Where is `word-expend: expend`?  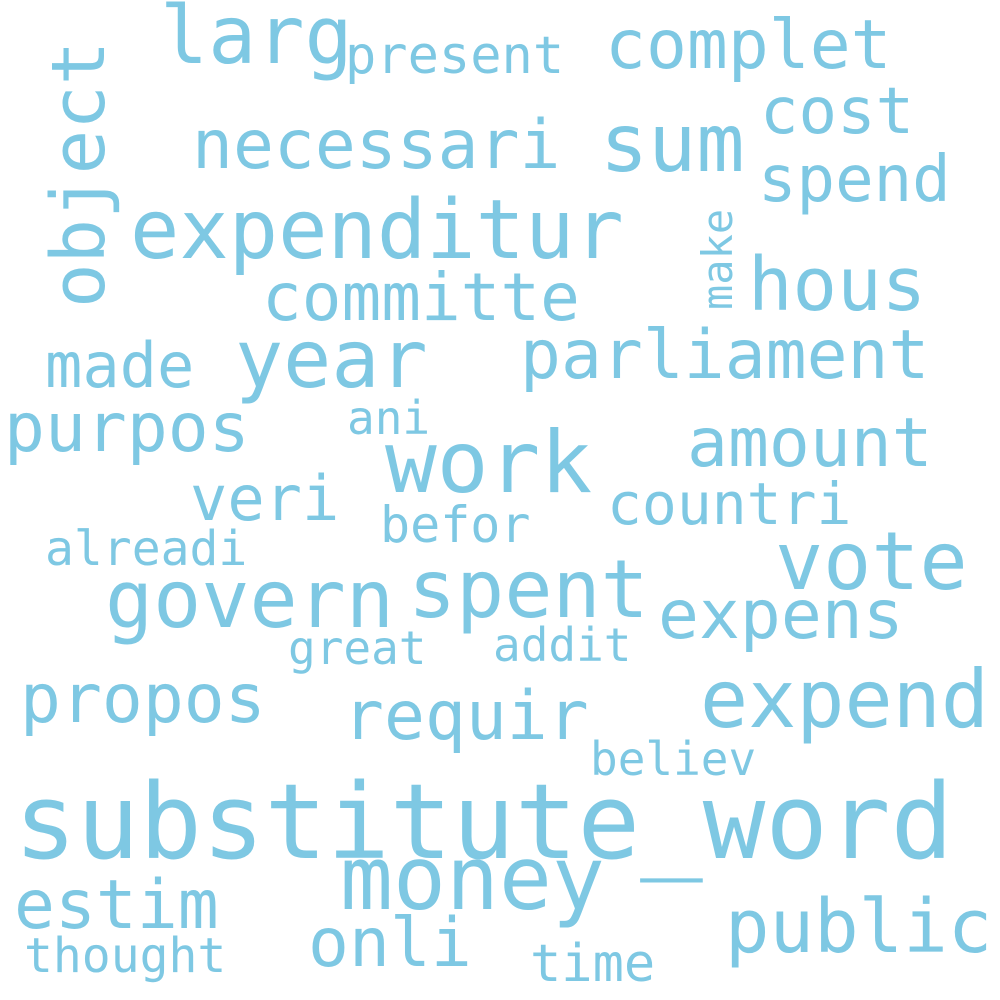
word-expend: expend is located at coordinates (844, 699).